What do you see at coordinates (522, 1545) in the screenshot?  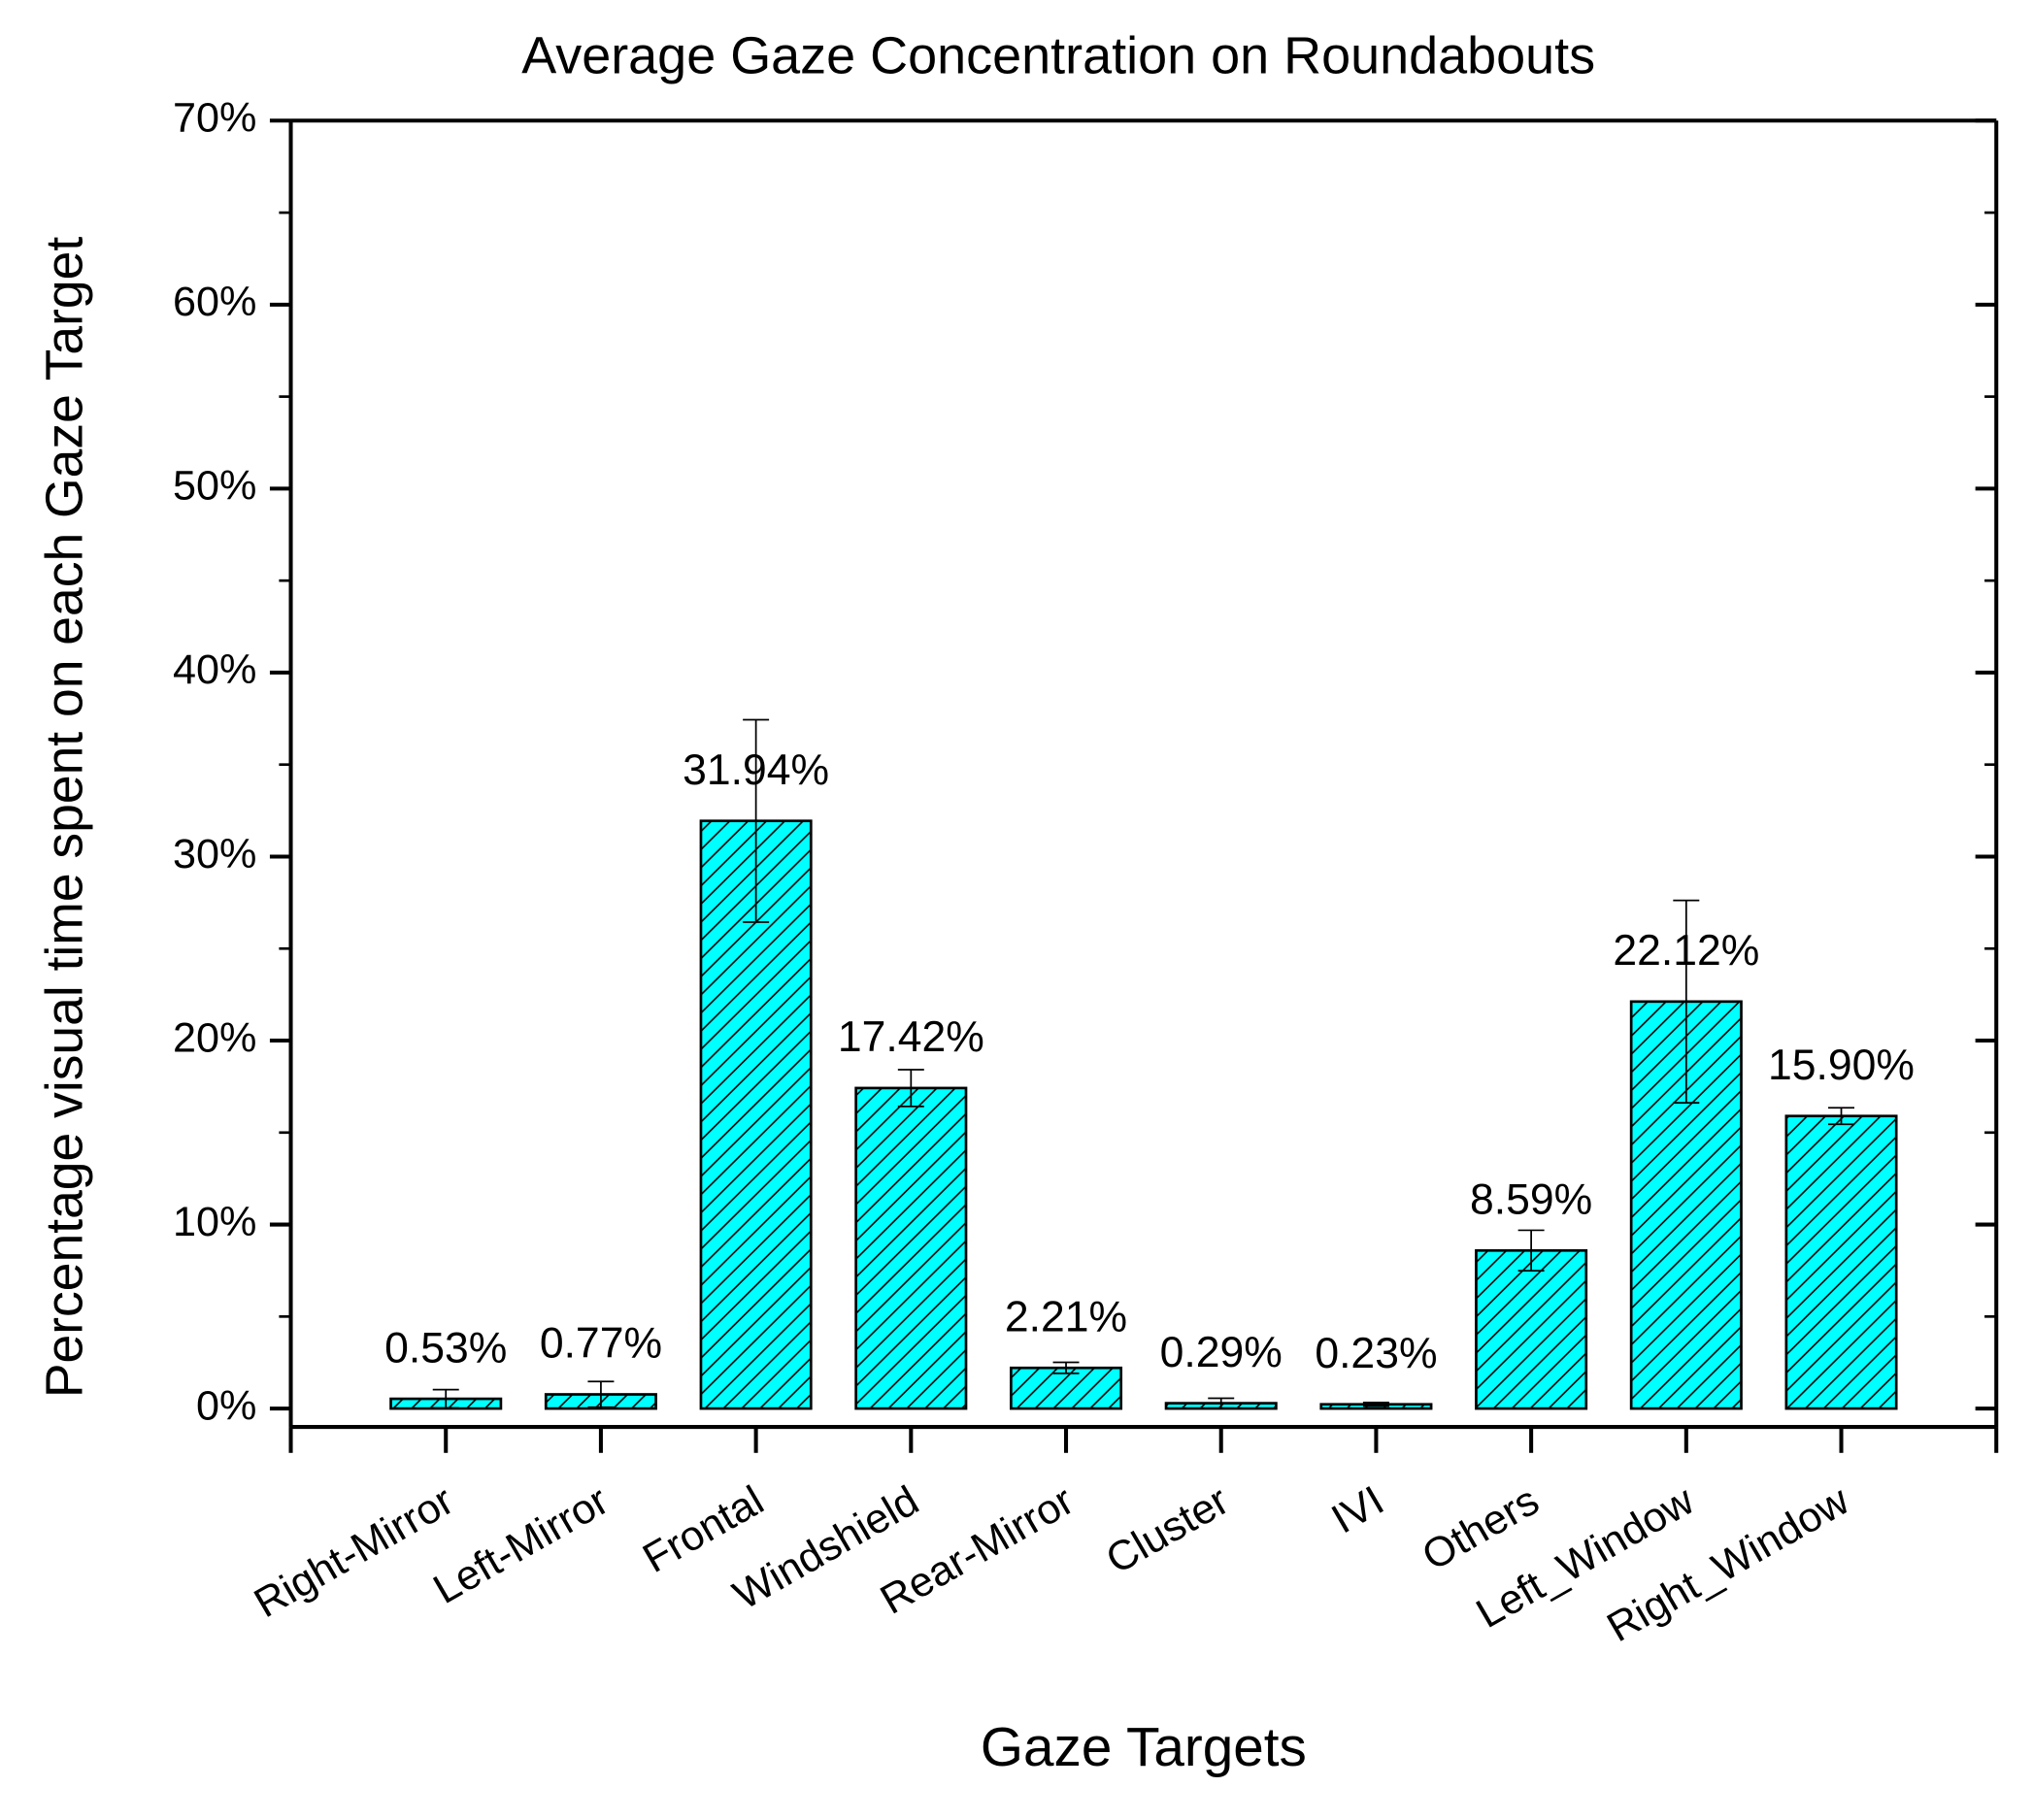 I see `x-tick-label: Left-Mirror` at bounding box center [522, 1545].